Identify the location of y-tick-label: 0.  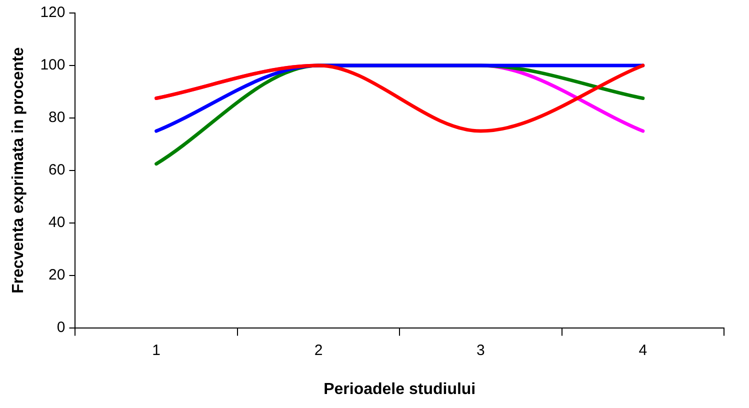
(61, 327).